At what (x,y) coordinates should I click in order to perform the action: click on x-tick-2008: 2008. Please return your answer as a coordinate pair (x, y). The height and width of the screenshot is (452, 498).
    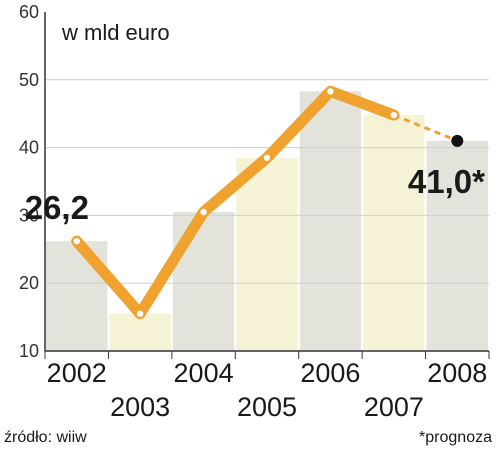
    Looking at the image, I should click on (457, 373).